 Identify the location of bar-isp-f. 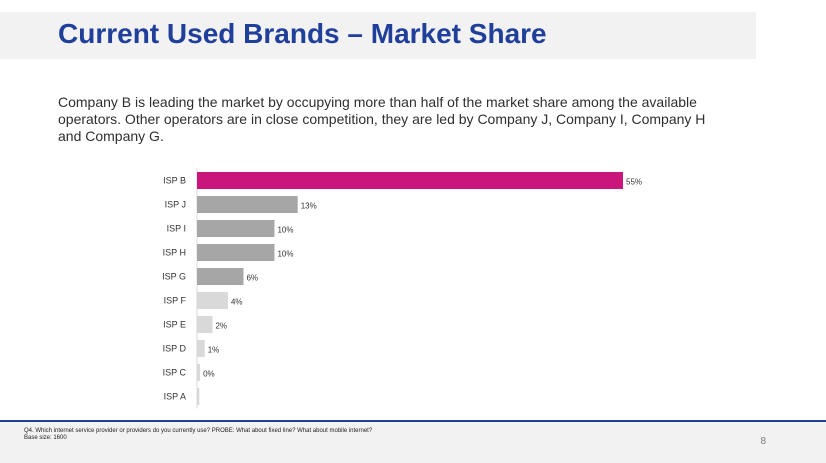
(212, 300).